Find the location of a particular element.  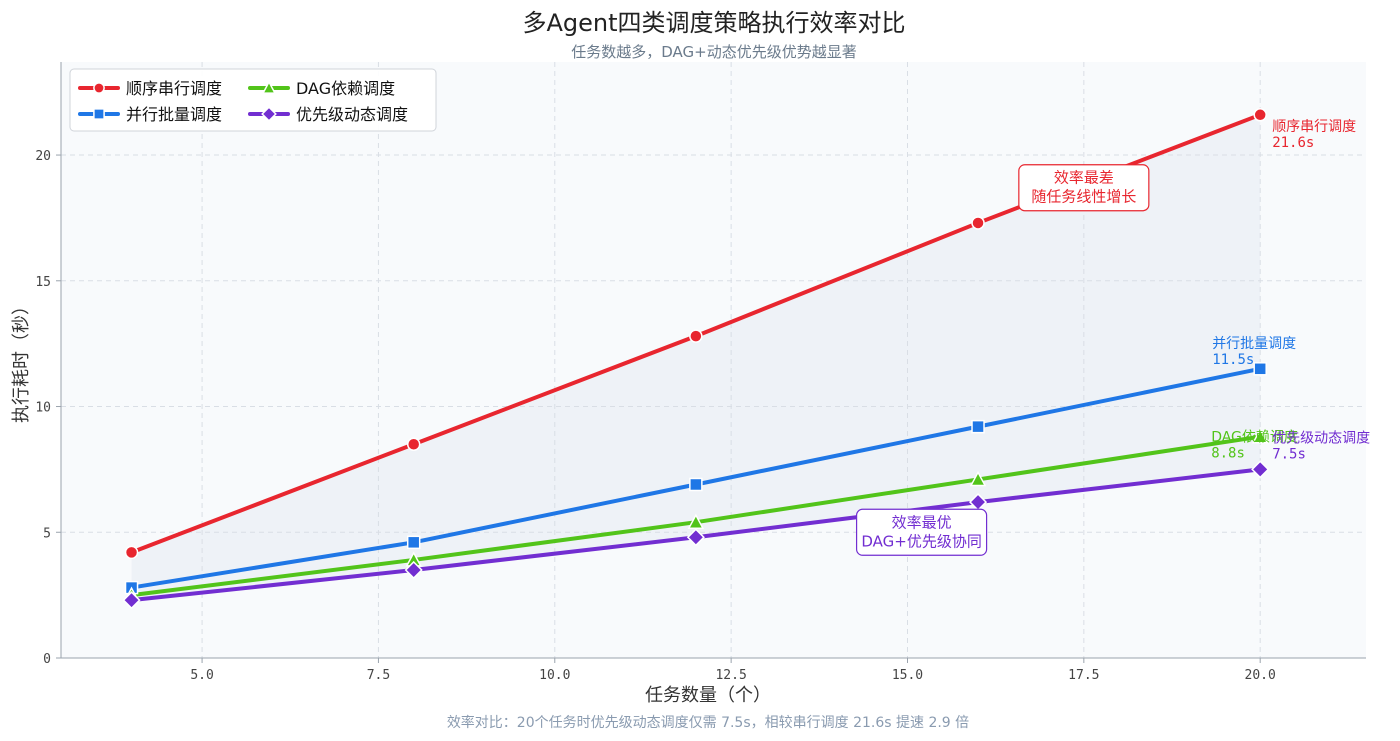

y-axis-label: 执行耗时（秒） is located at coordinates (21, 360).